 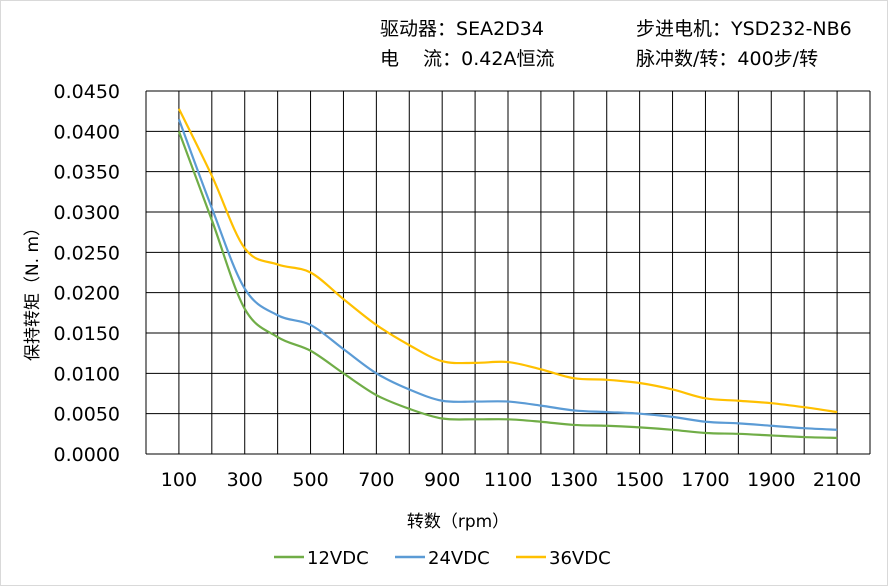 What do you see at coordinates (87, 173) in the screenshot?
I see `y-tick-label: 0.0350` at bounding box center [87, 173].